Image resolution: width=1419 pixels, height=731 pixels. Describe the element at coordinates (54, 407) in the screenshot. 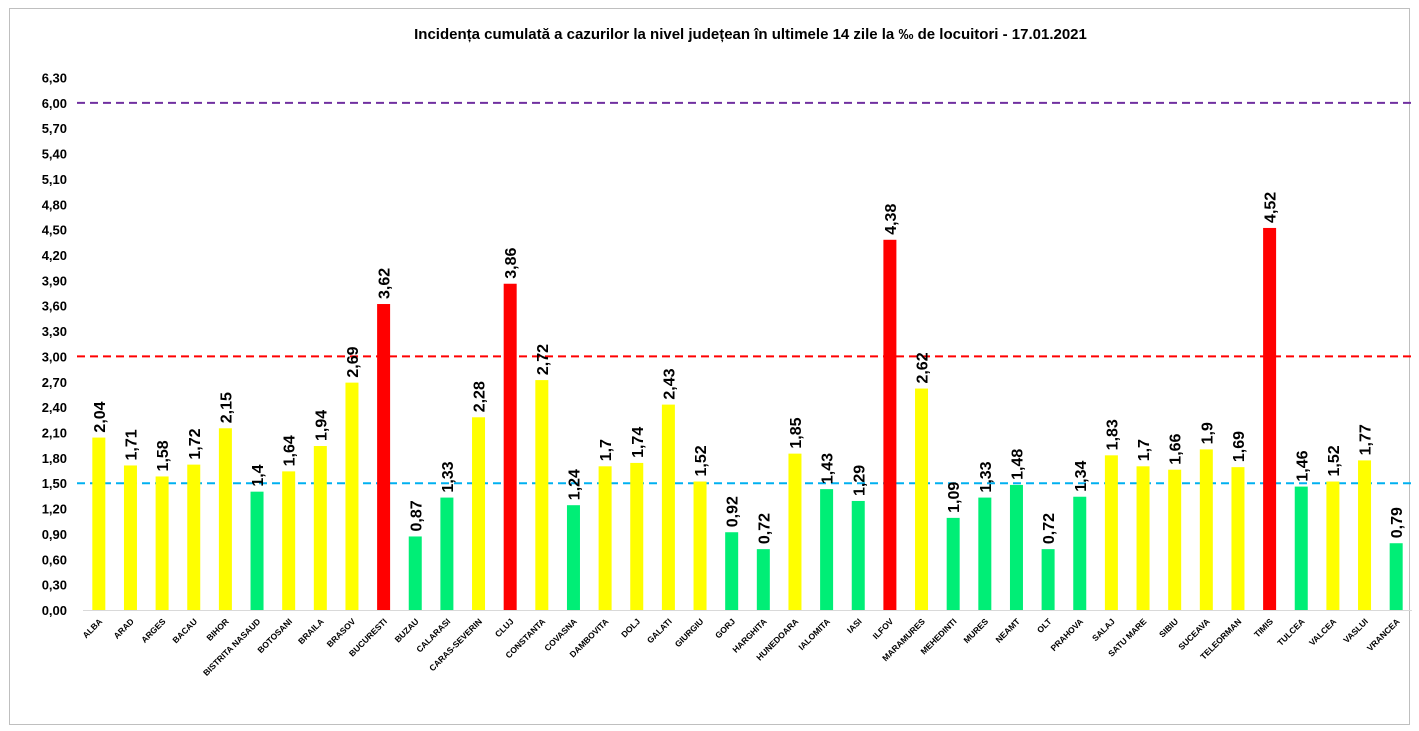

I see `y-tick-label: 2,40` at that location.